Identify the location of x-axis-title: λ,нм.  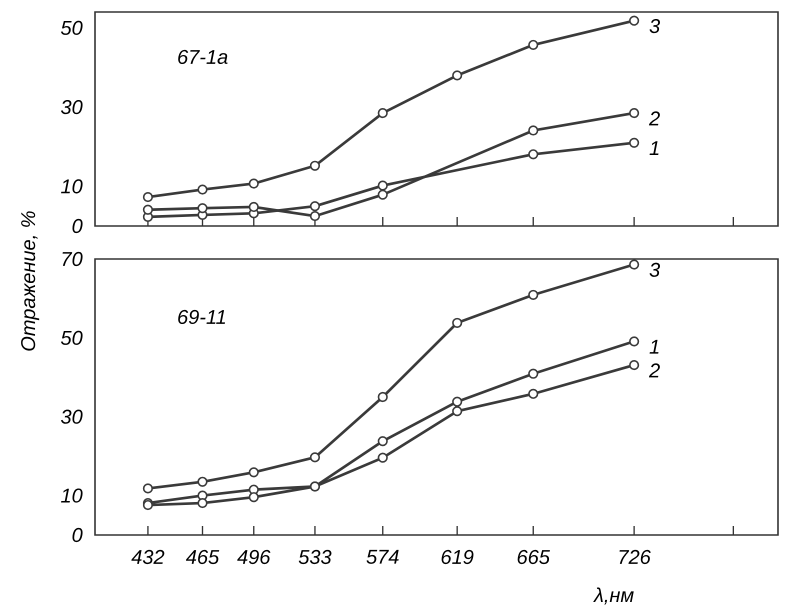
(613, 596).